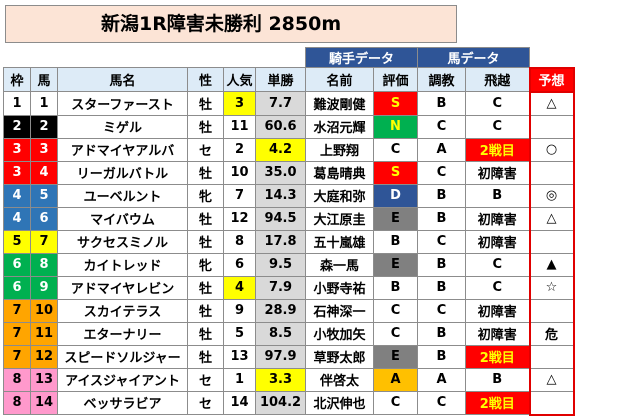 Image resolution: width=629 pixels, height=416 pixels. I want to click on horse-name-cell: ミゲル, so click(122, 126).